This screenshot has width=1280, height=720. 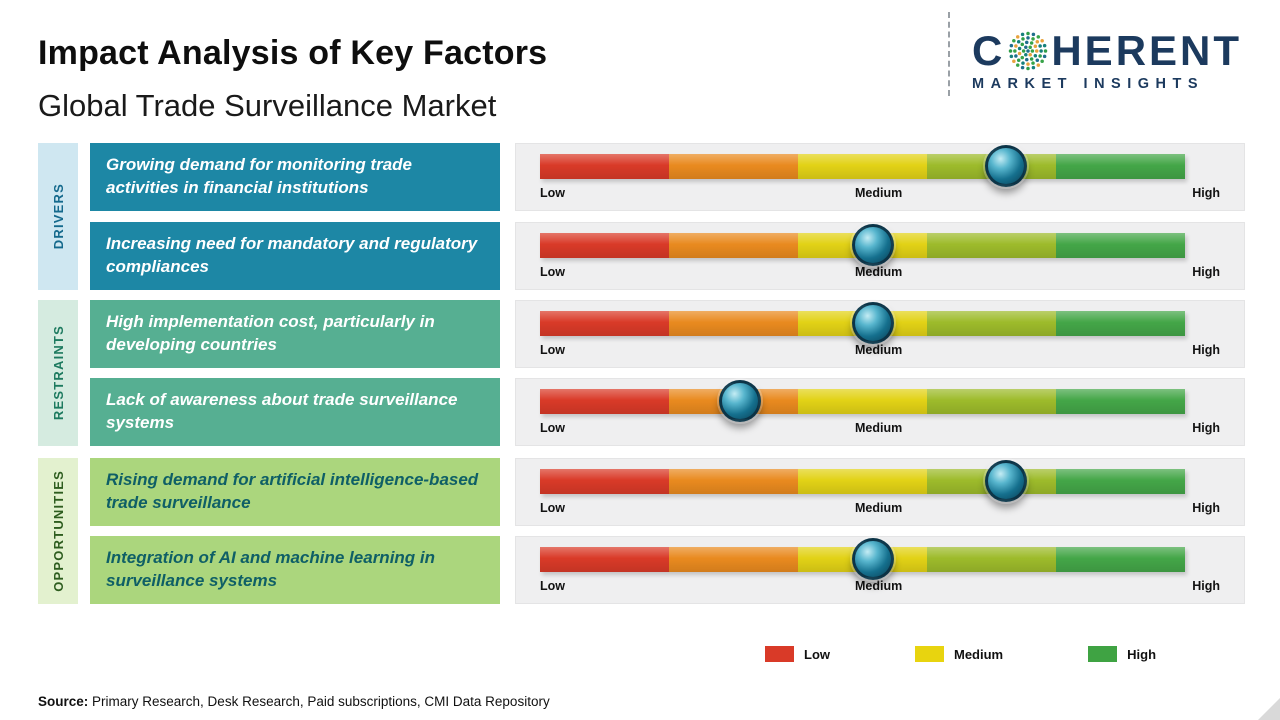 I want to click on page-subtitle: Global Trade Surveillance Market, so click(x=267, y=105).